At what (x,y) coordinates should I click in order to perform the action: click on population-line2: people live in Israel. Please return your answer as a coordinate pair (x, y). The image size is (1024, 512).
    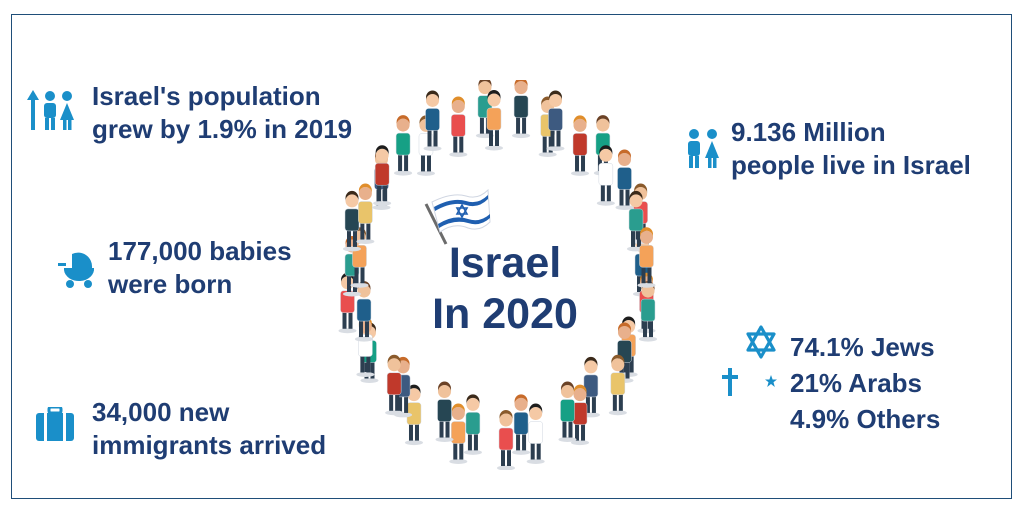
    Looking at the image, I should click on (851, 165).